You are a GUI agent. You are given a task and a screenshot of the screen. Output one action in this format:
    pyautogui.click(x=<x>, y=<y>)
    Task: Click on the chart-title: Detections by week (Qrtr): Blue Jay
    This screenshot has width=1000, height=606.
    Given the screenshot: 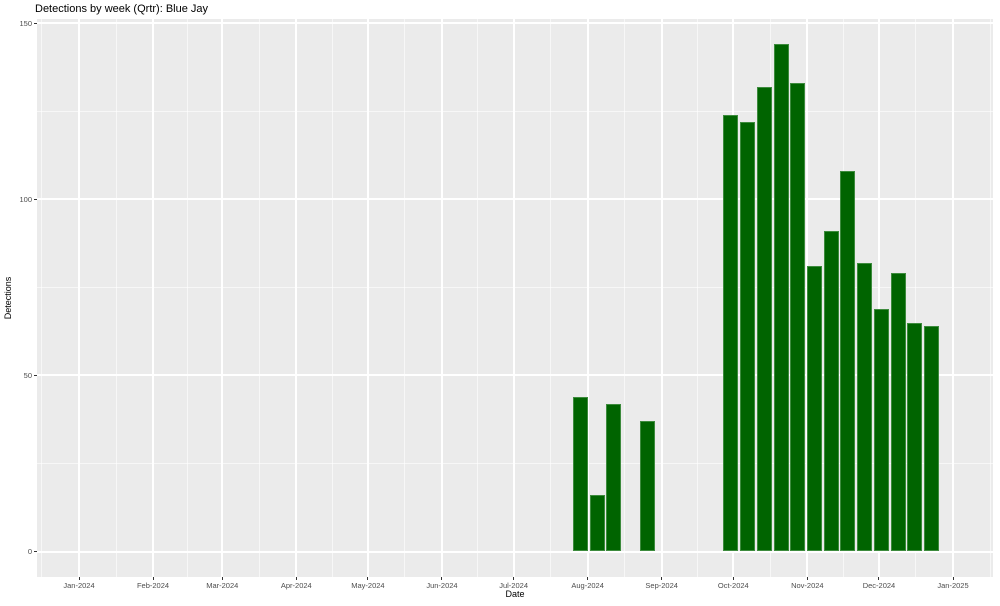 What is the action you would take?
    pyautogui.click(x=122, y=9)
    